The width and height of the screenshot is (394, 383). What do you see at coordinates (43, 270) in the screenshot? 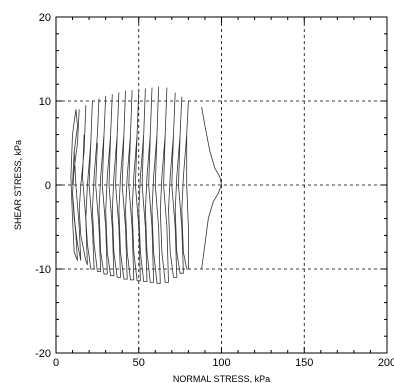
I see `y-tick-label: -10` at bounding box center [43, 270].